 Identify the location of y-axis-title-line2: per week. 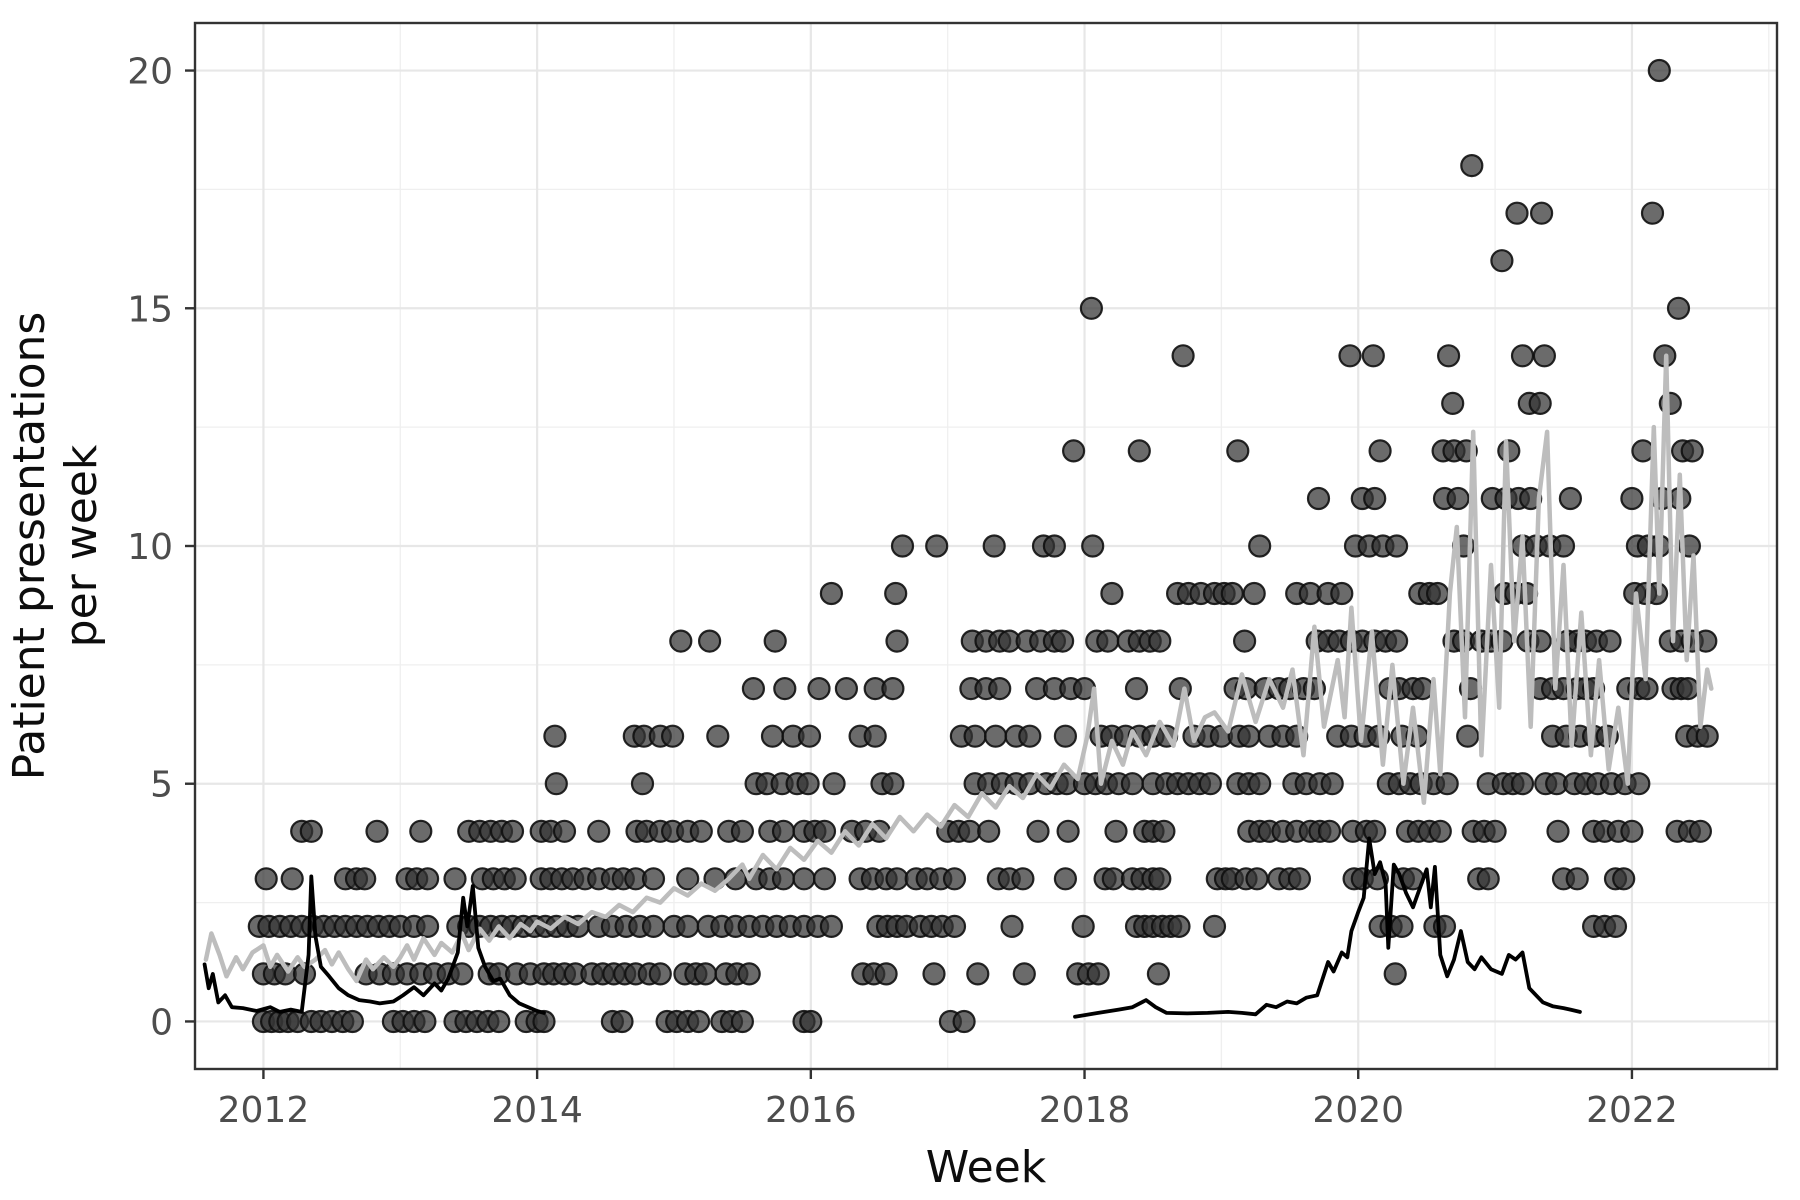
(81, 545).